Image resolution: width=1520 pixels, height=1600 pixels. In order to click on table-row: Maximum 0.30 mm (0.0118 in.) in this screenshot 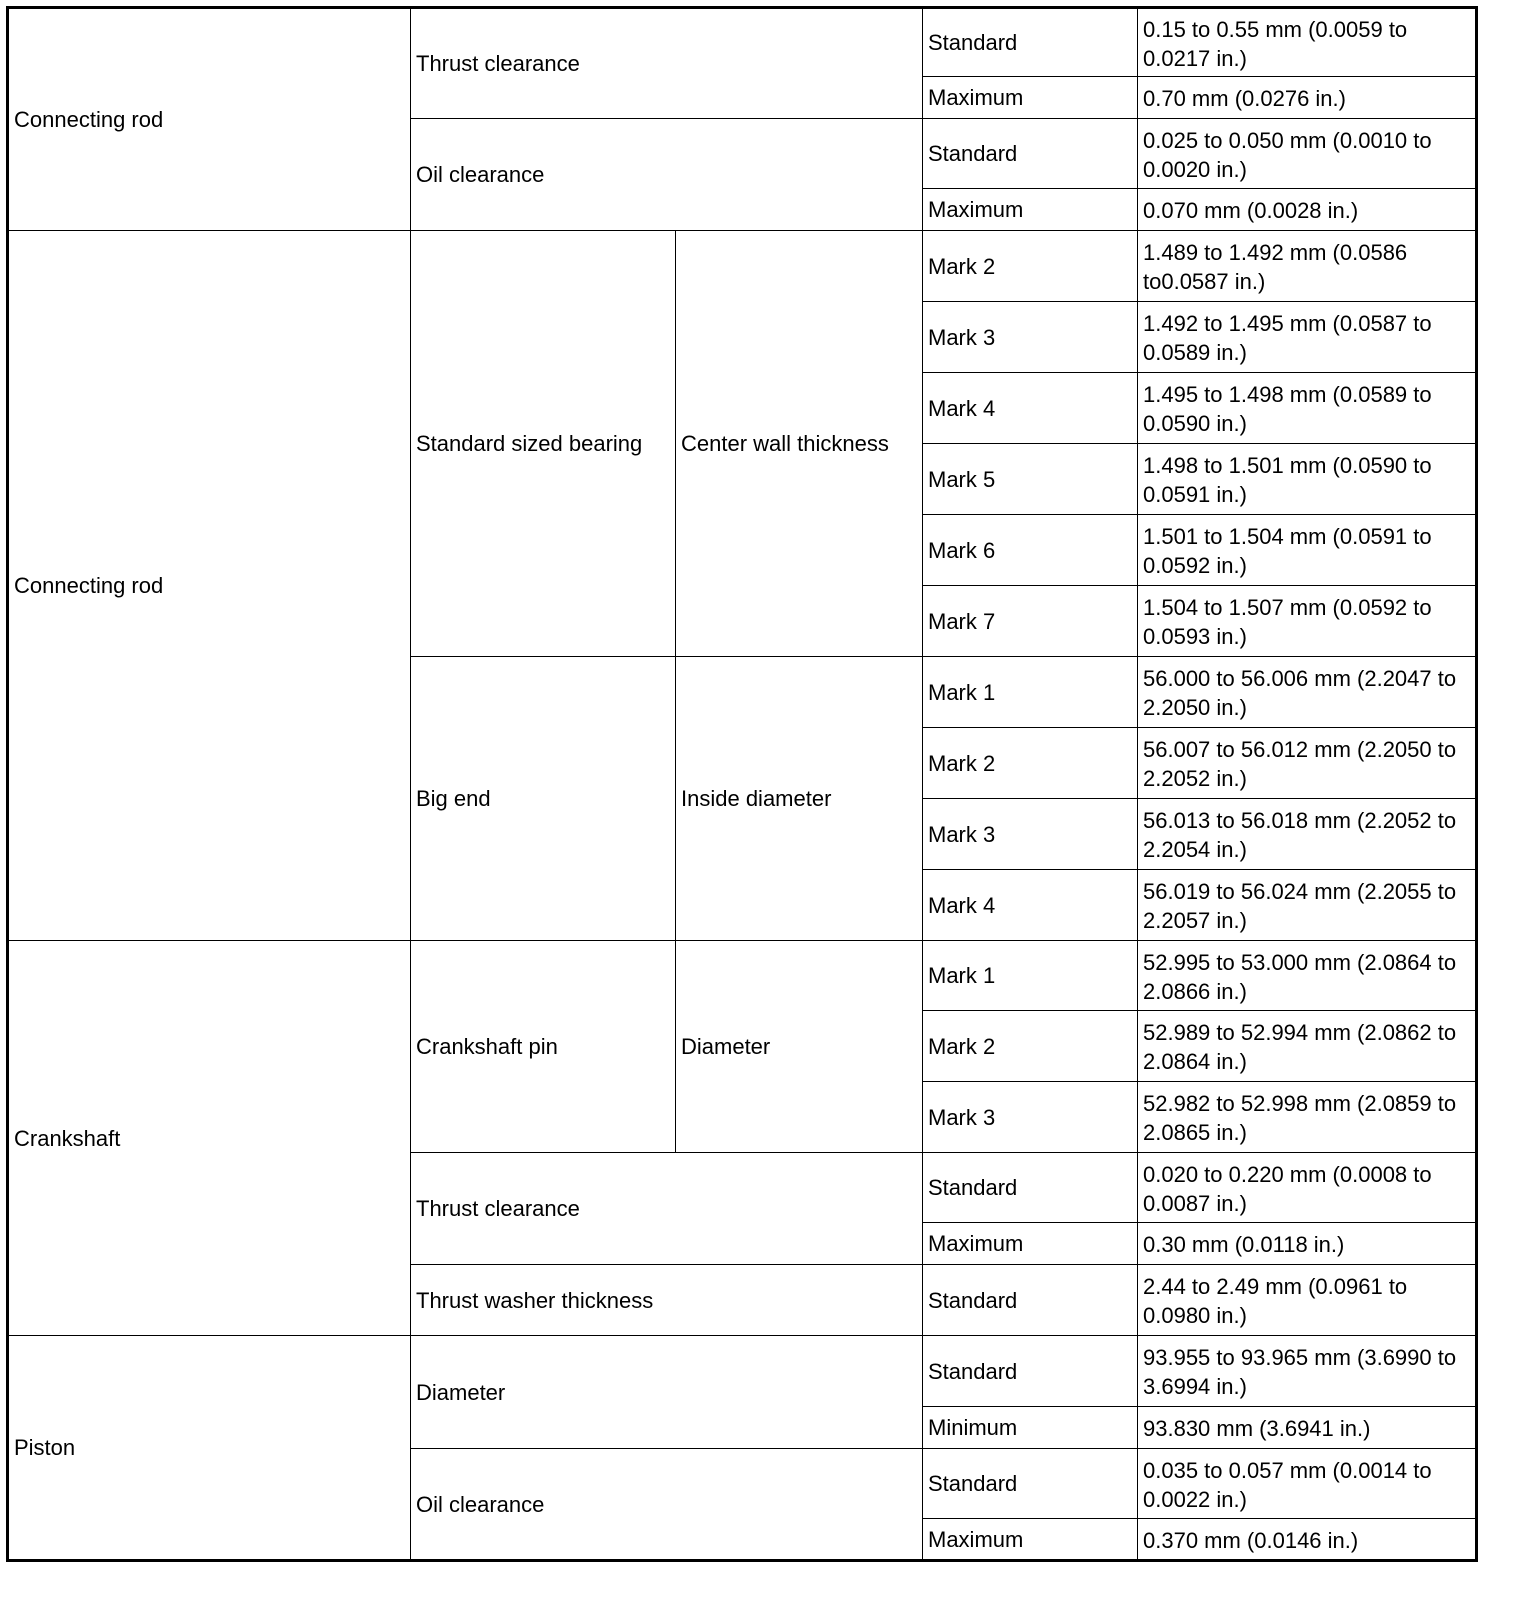, I will do `click(742, 1243)`.